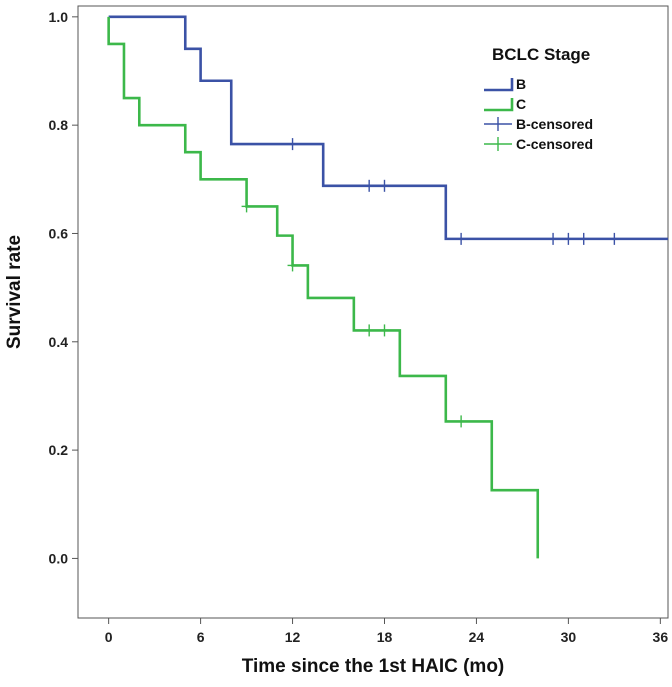 The width and height of the screenshot is (672, 687). What do you see at coordinates (201, 637) in the screenshot?
I see `x-tick-label-6: 6` at bounding box center [201, 637].